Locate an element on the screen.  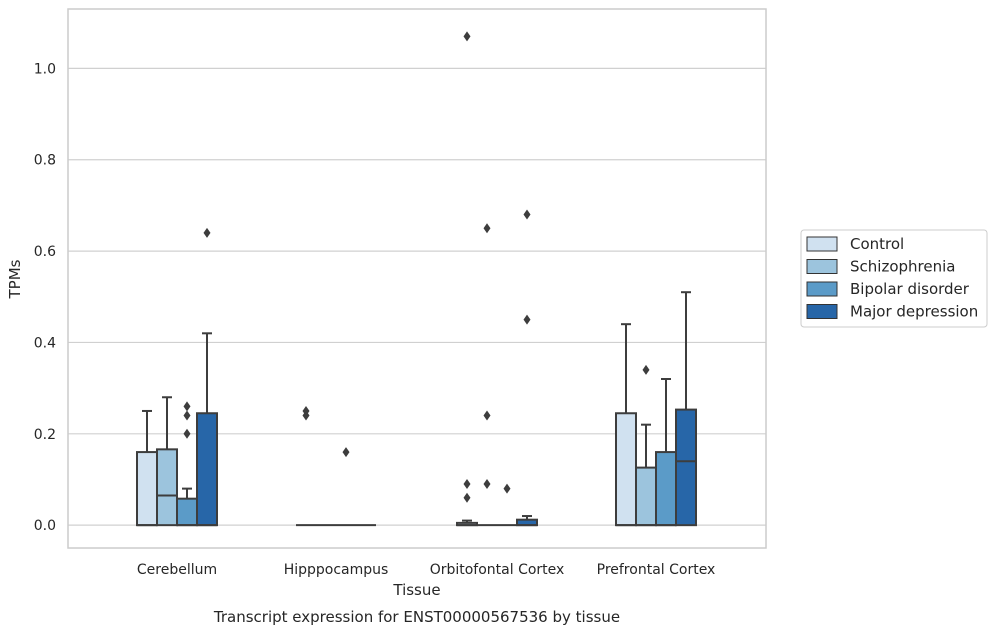
y-tick-labels: 0.0 0.2 0.4 0.6 0.8 1.0 is located at coordinates (45, 297).